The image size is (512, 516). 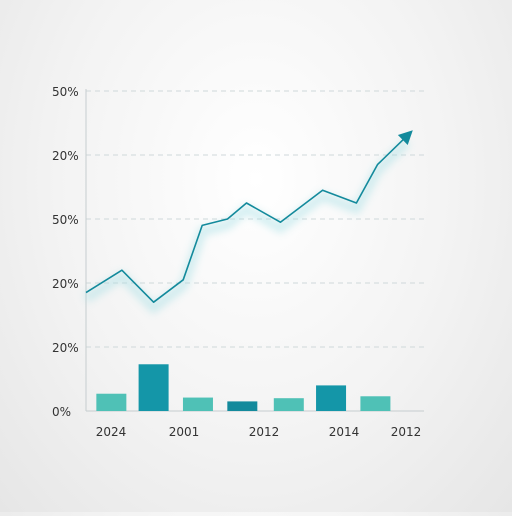 I want to click on x-tick-label: 2014, so click(x=344, y=432).